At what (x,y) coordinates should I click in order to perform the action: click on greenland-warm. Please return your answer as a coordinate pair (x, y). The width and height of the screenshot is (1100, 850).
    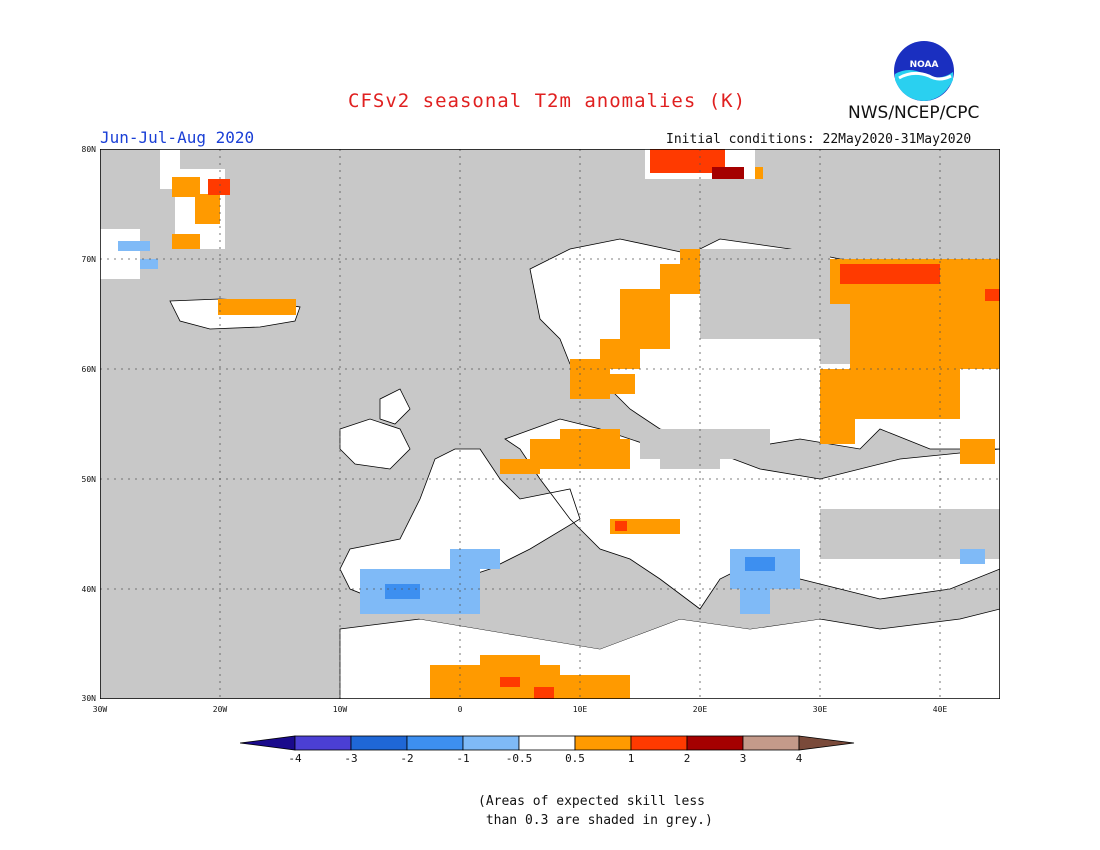
    Looking at the image, I should click on (196, 213).